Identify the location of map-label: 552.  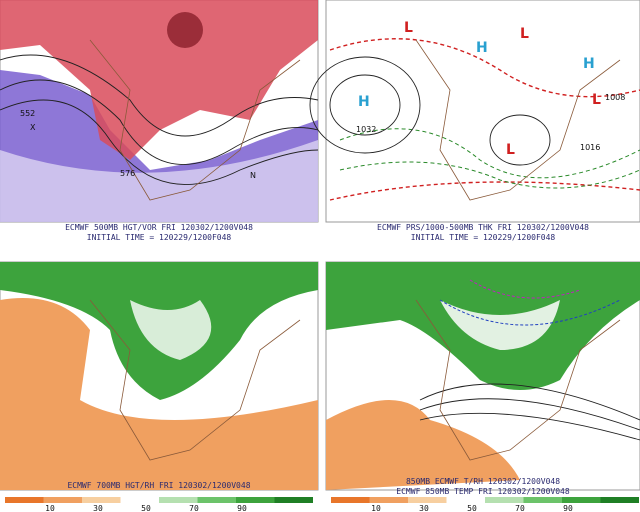
(27, 113).